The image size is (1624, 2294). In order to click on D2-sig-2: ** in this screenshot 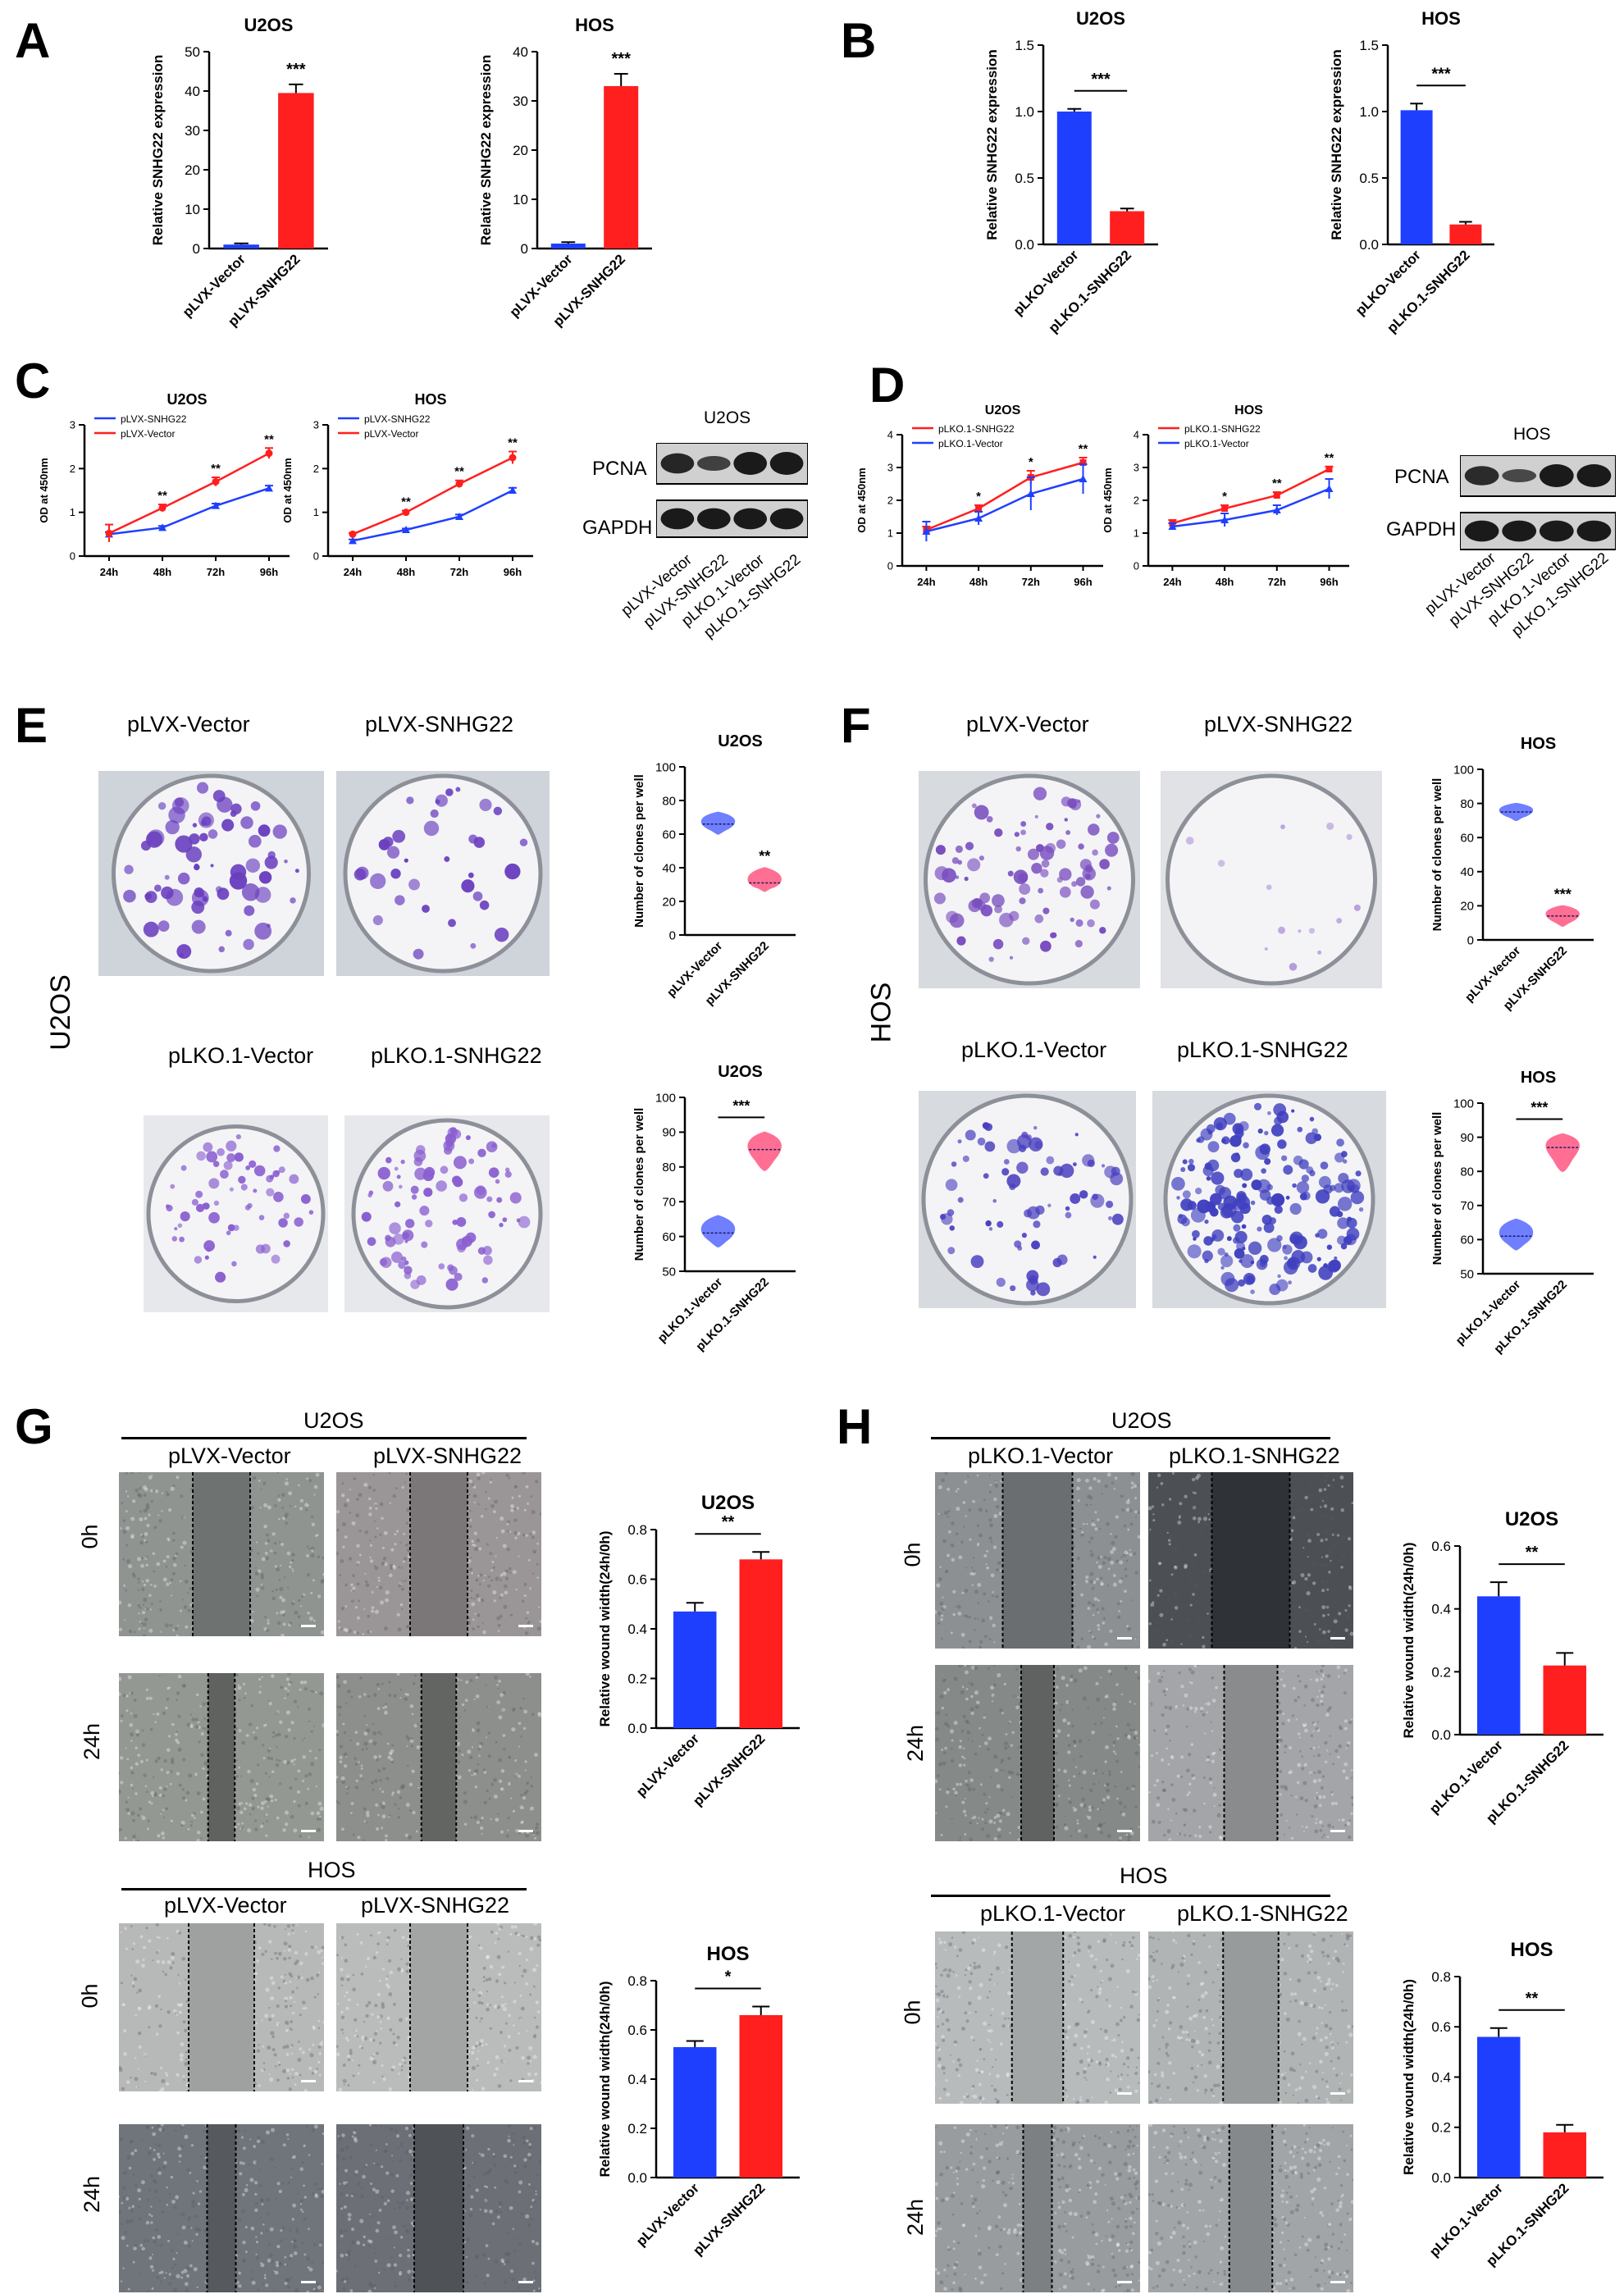, I will do `click(1277, 483)`.